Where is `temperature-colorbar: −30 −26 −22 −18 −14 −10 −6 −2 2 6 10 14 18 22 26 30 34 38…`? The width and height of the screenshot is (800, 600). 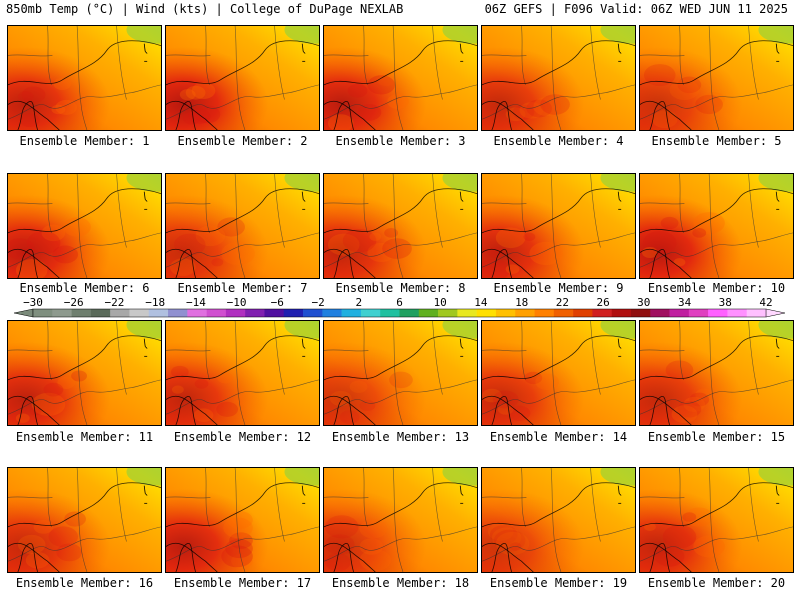
temperature-colorbar: −30 −26 −22 −18 −14 −10 −6 −2 2 6 10 14 18 22 26 30 34 38… is located at coordinates (399, 307).